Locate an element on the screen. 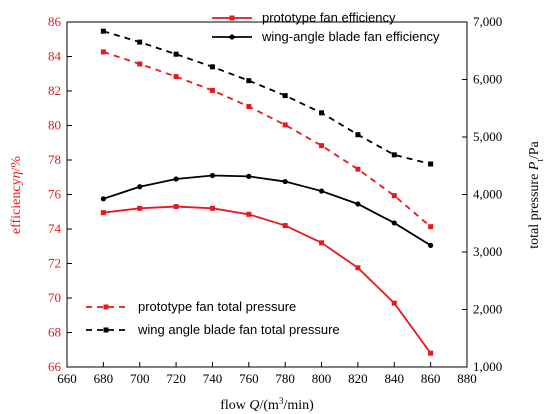 The height and width of the screenshot is (414, 550). x-tick-label: 700 is located at coordinates (140, 378).